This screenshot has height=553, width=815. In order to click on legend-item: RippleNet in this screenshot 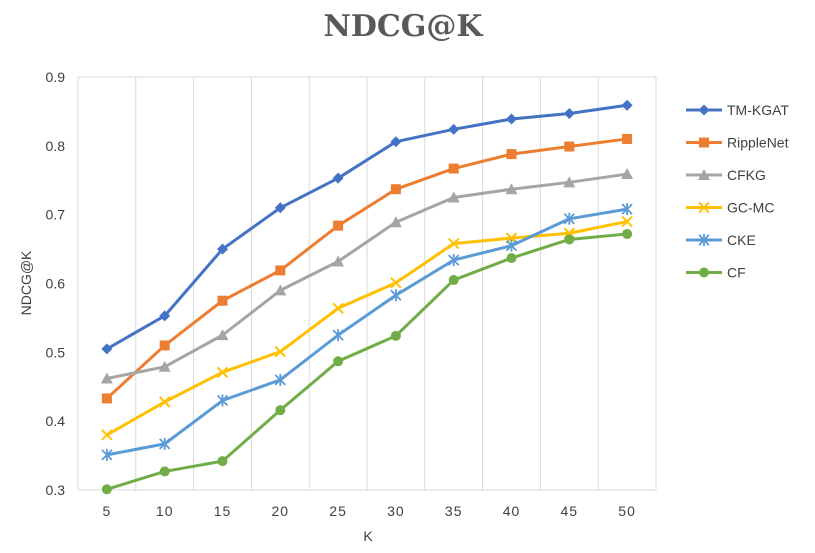, I will do `click(737, 143)`.